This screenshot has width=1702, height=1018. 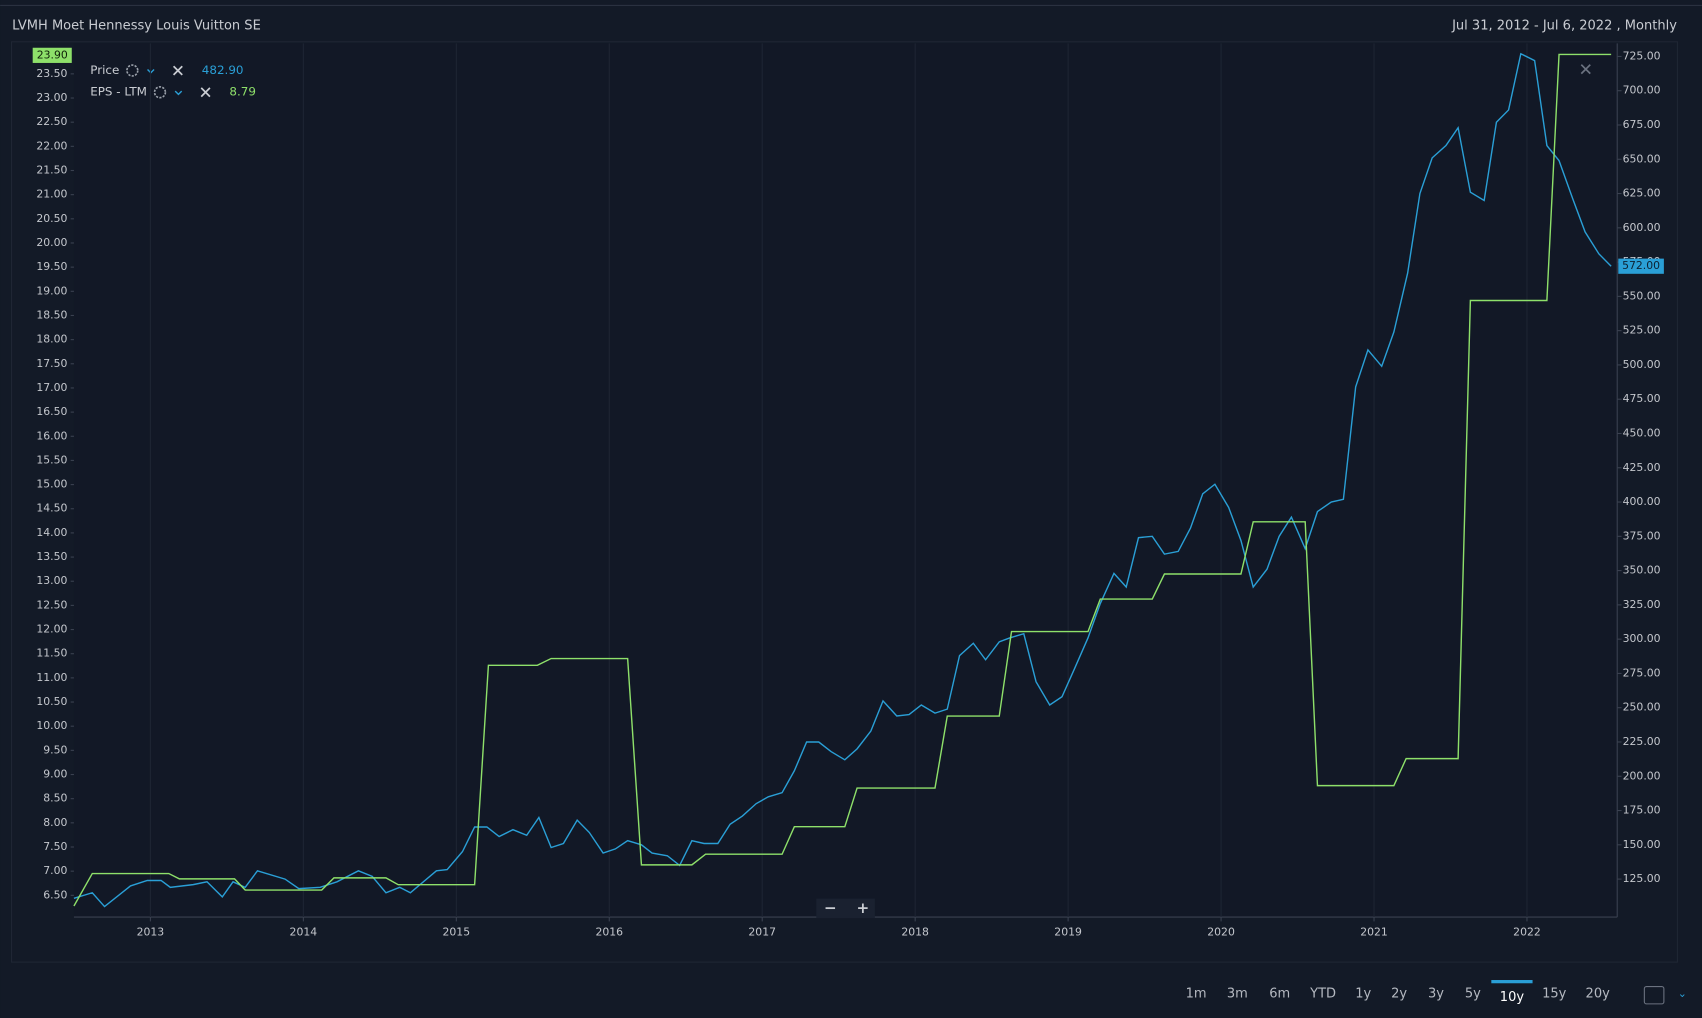 I want to click on x-tick-label: 2014, so click(x=304, y=931).